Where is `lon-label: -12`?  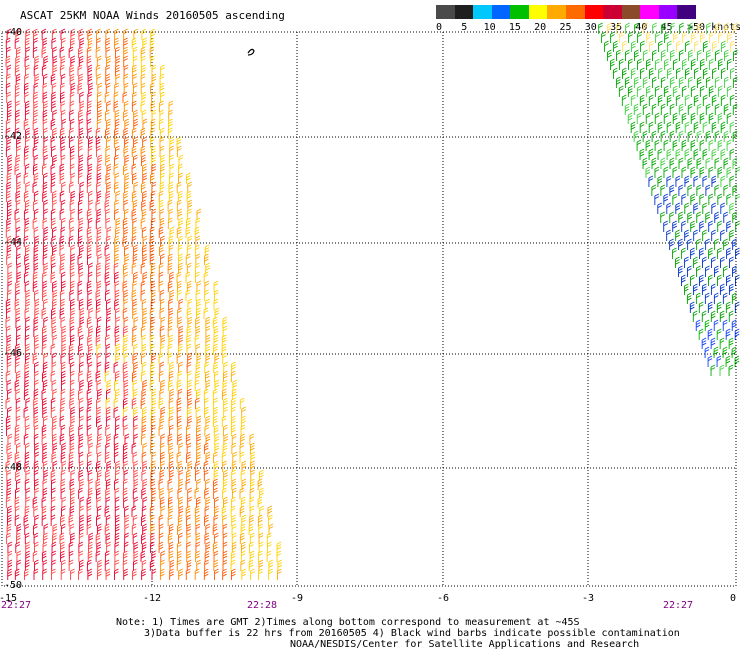 lon-label: -12 is located at coordinates (152, 598).